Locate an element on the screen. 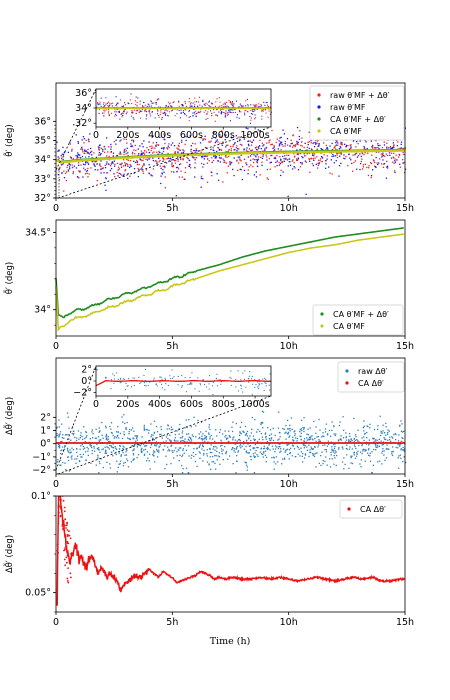  y-tick-label: 34.5° is located at coordinates (38, 232).